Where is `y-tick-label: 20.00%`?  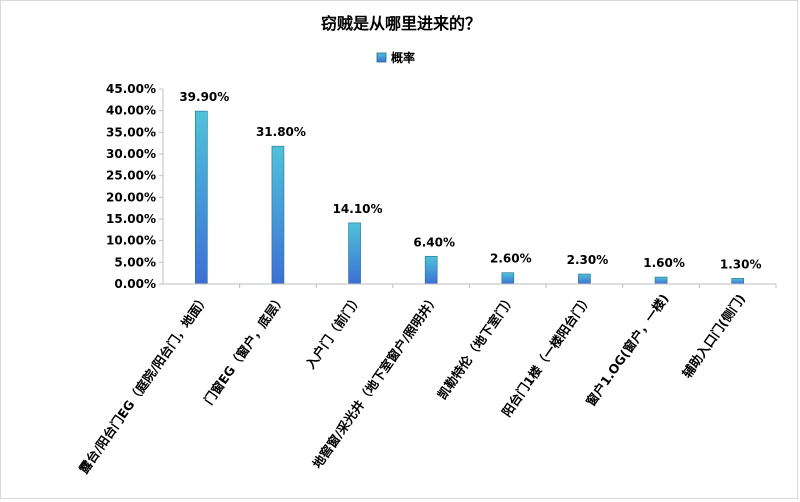 y-tick-label: 20.00% is located at coordinates (131, 197).